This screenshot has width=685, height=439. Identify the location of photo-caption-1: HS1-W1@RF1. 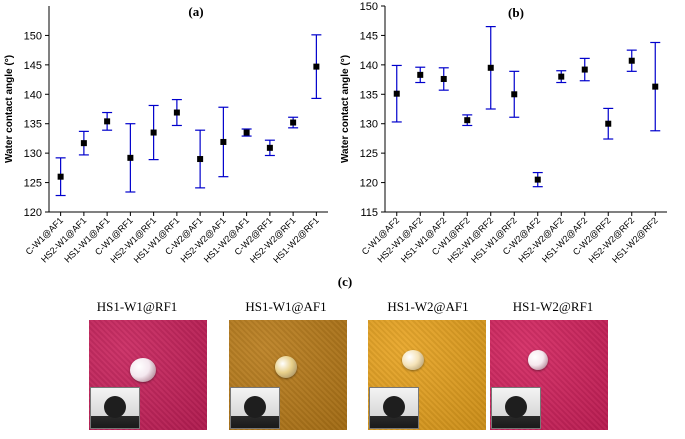
(137, 306).